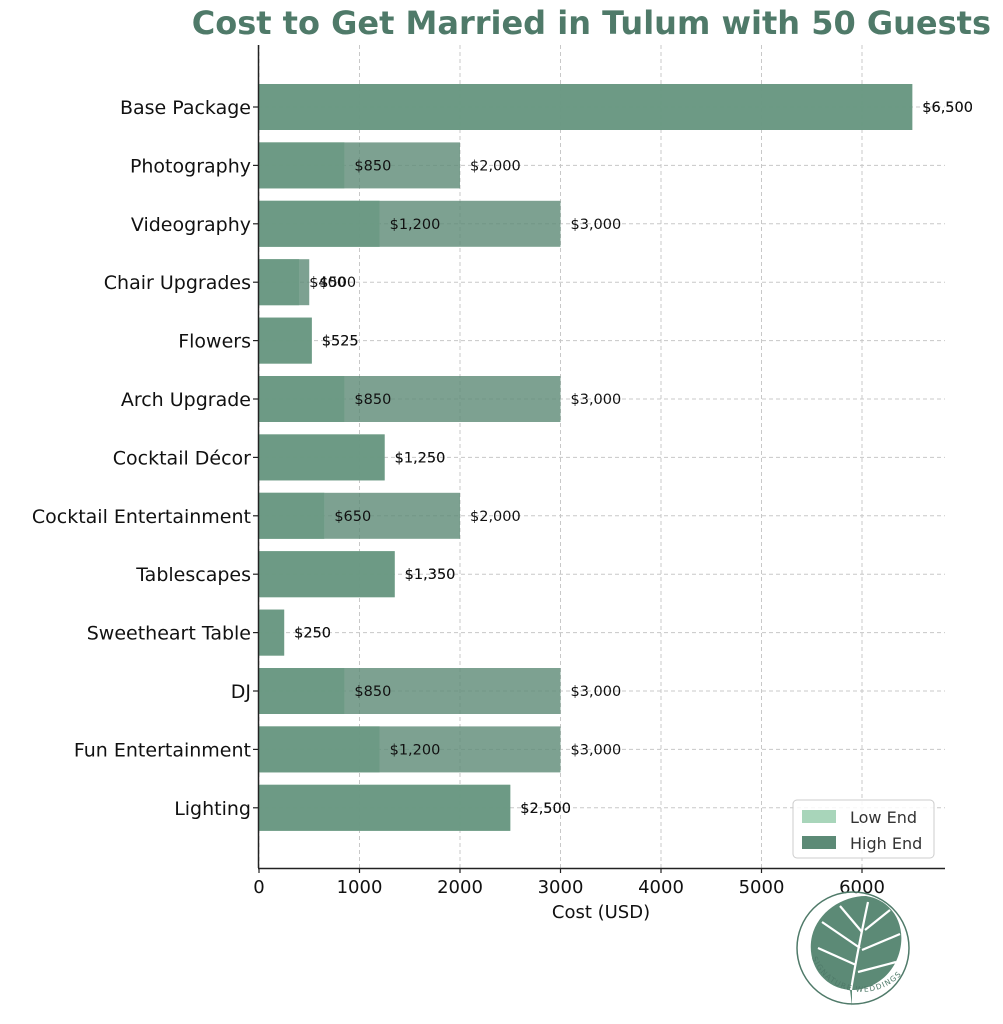  I want to click on data-label-low-end: $400, so click(327, 283).